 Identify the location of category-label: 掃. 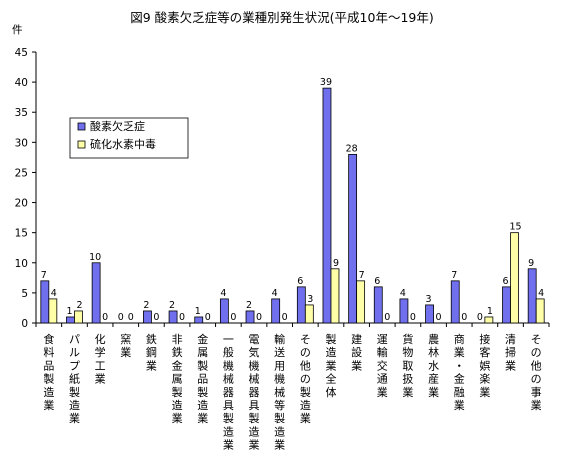
(510, 352).